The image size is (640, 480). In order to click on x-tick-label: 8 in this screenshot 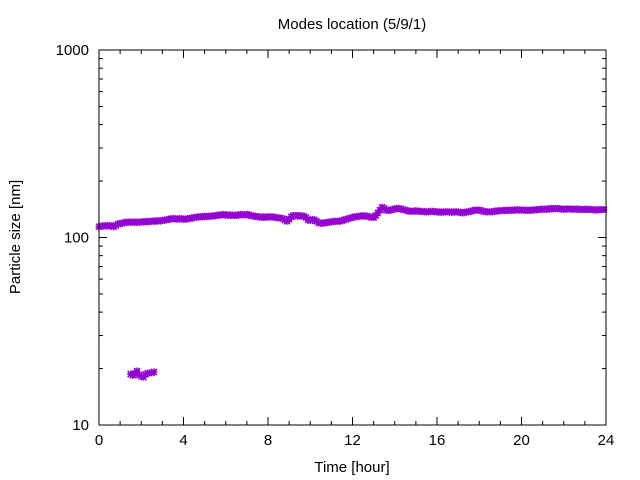, I will do `click(268, 440)`.